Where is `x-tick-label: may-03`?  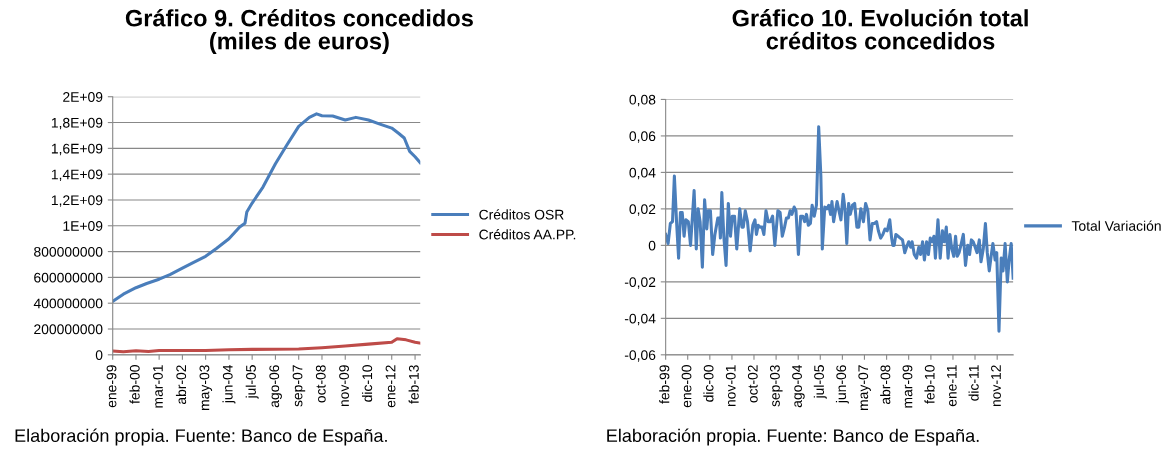
x-tick-label: may-03 is located at coordinates (206, 387).